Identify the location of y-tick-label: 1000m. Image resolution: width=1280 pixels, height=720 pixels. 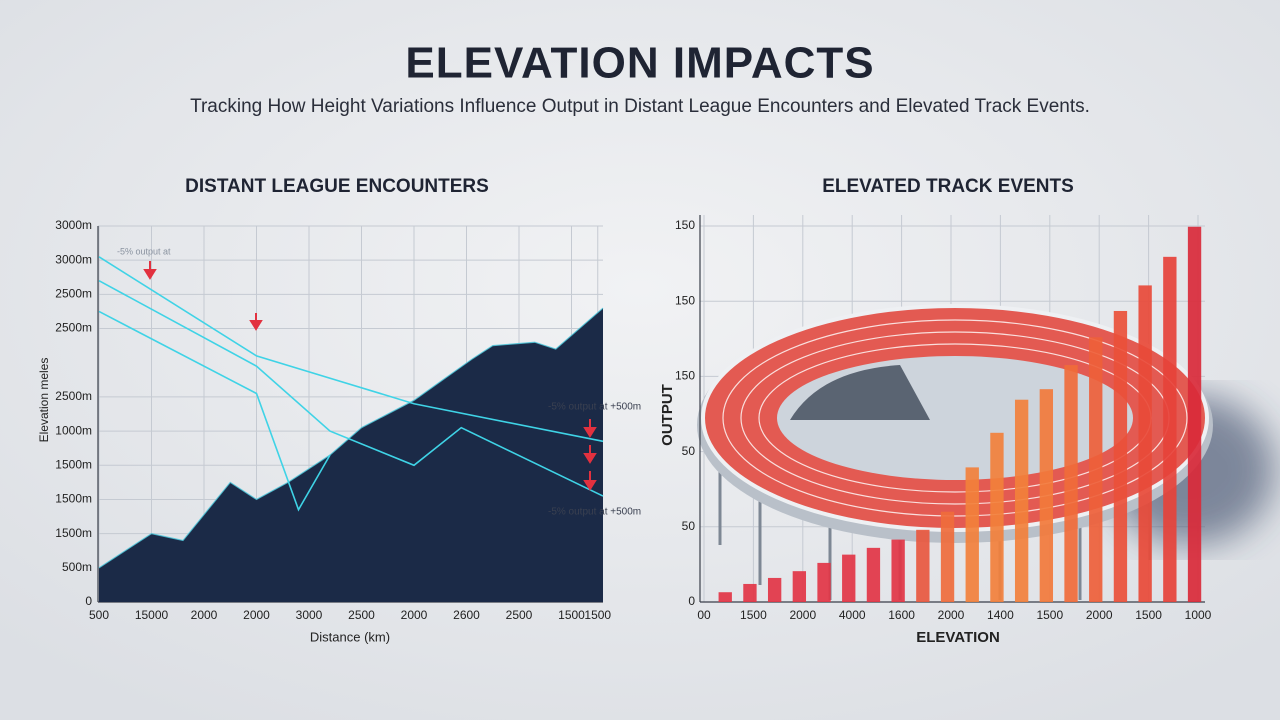
(73, 430).